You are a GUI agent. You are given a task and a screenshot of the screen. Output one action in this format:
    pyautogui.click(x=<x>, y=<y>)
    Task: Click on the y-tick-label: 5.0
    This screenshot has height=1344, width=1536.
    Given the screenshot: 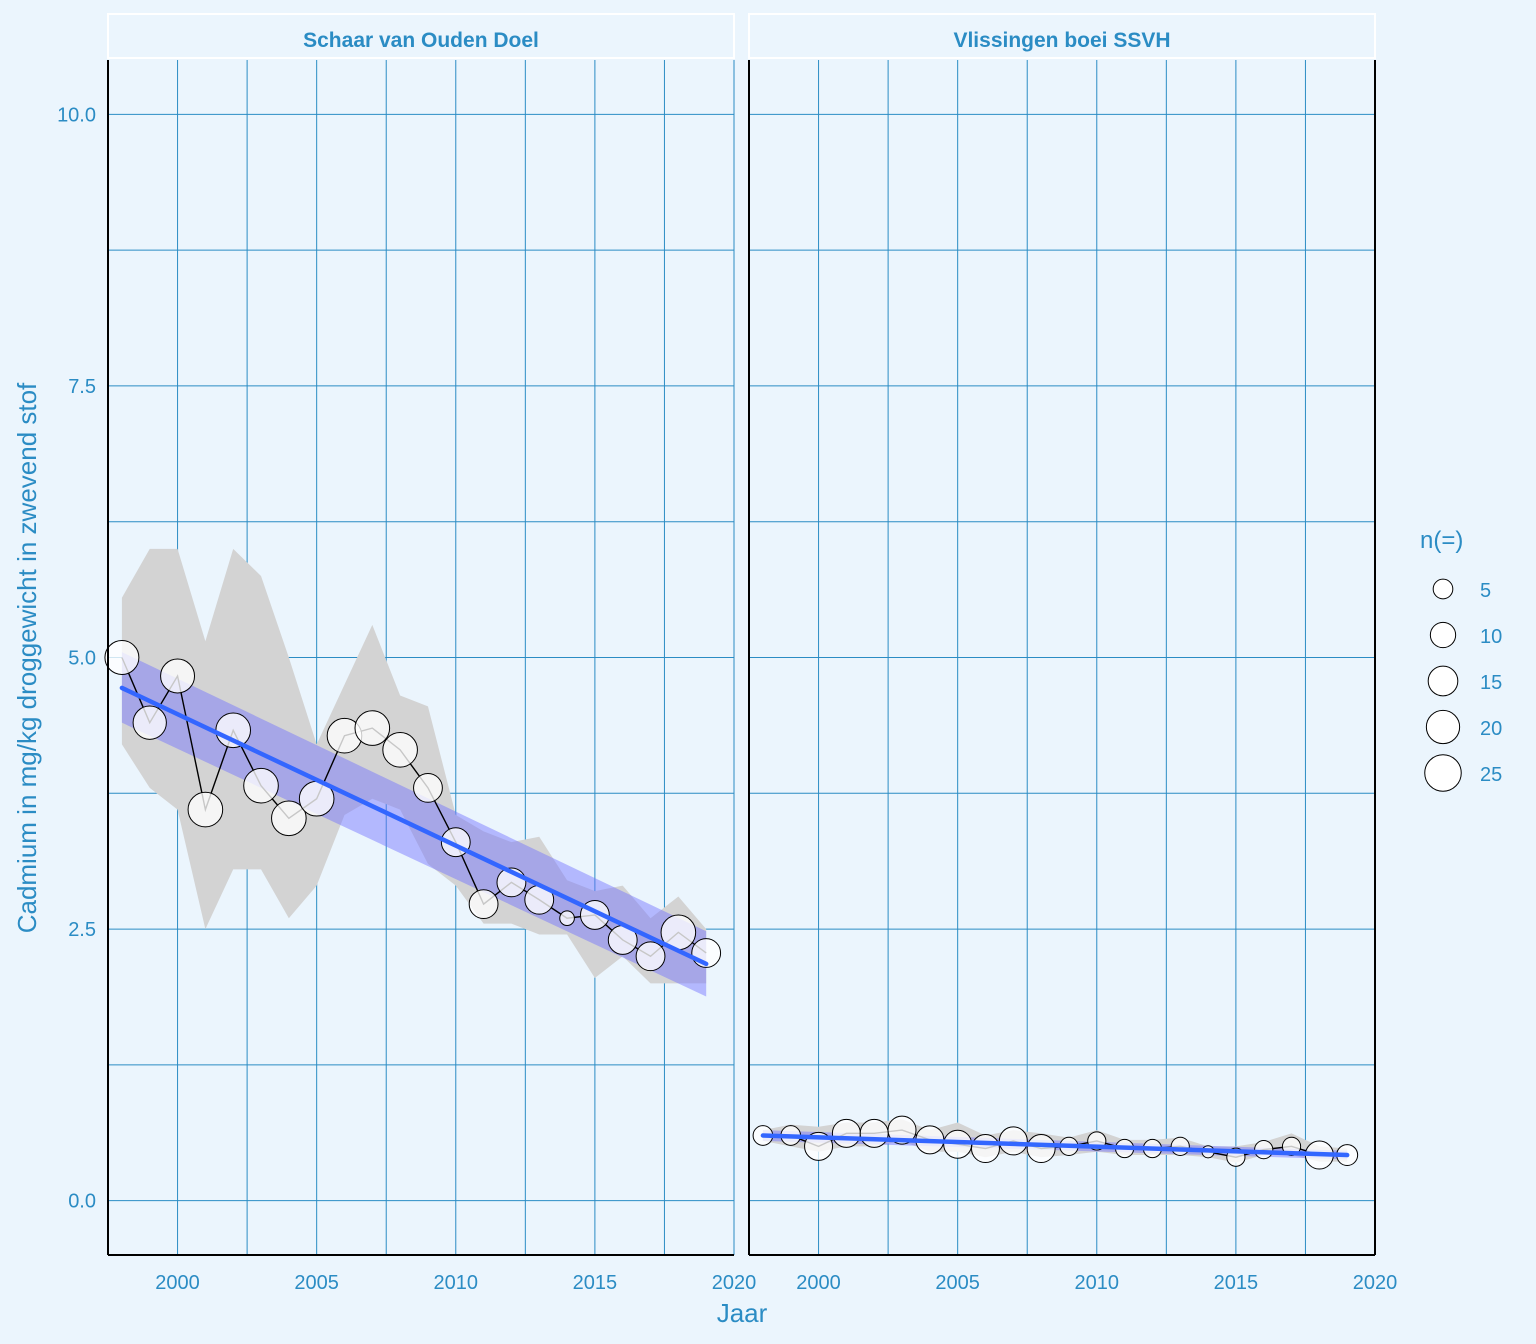 What is the action you would take?
    pyautogui.click(x=82, y=659)
    